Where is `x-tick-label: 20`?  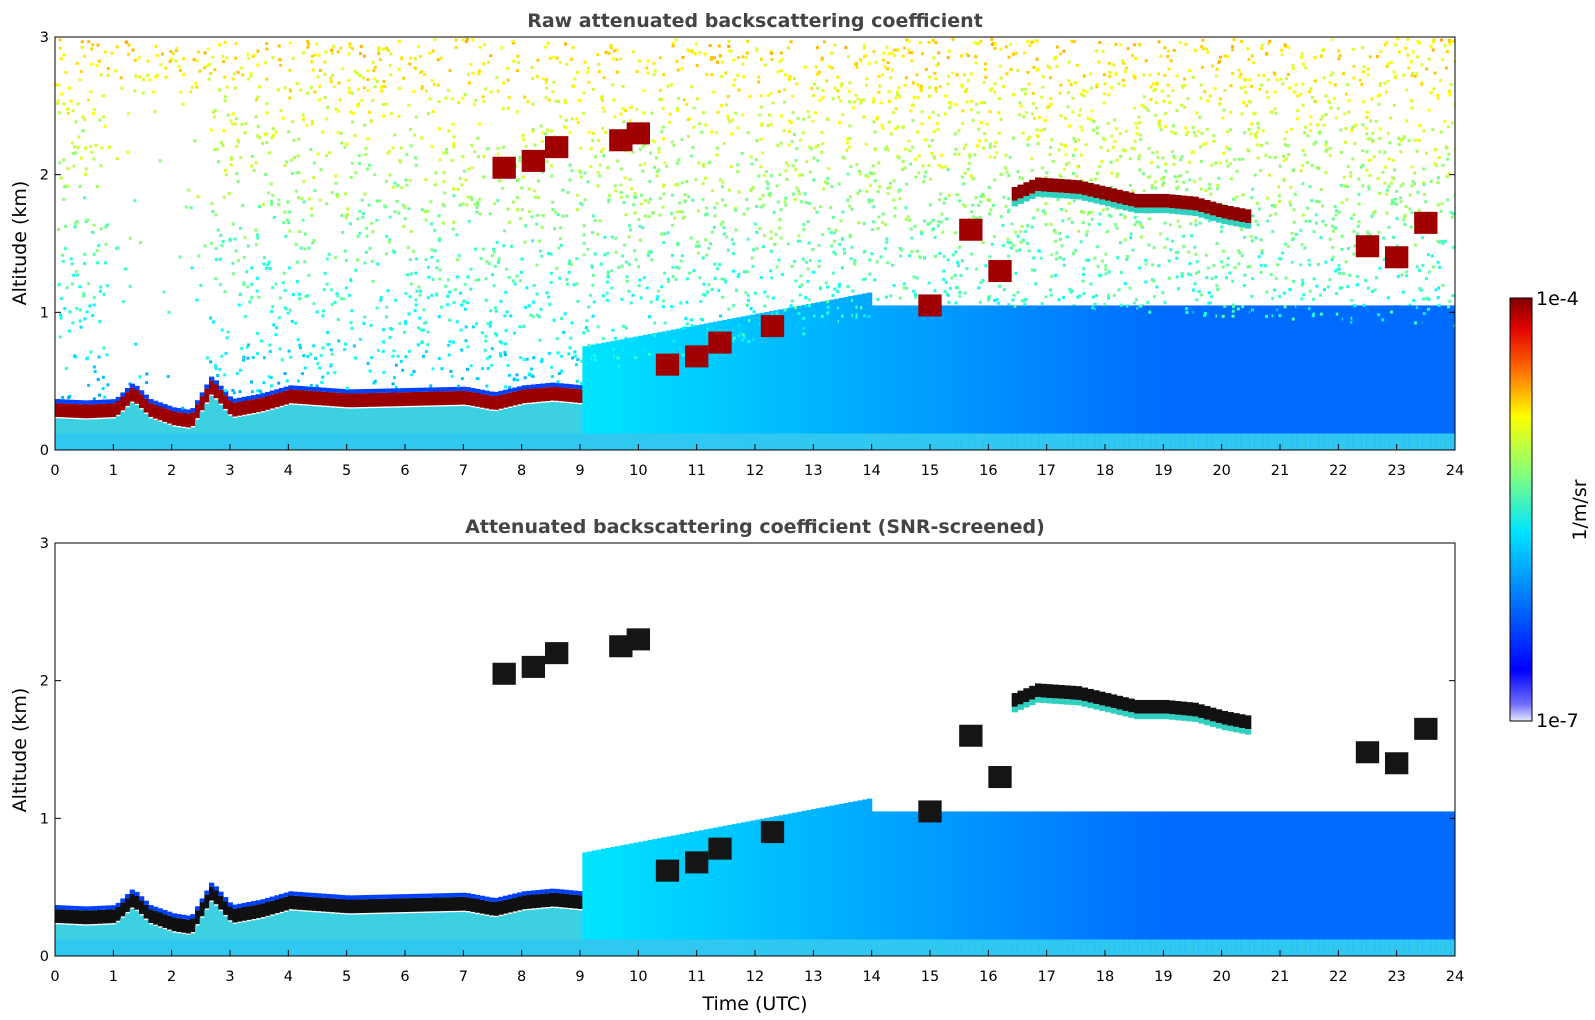
x-tick-label: 20 is located at coordinates (1221, 471).